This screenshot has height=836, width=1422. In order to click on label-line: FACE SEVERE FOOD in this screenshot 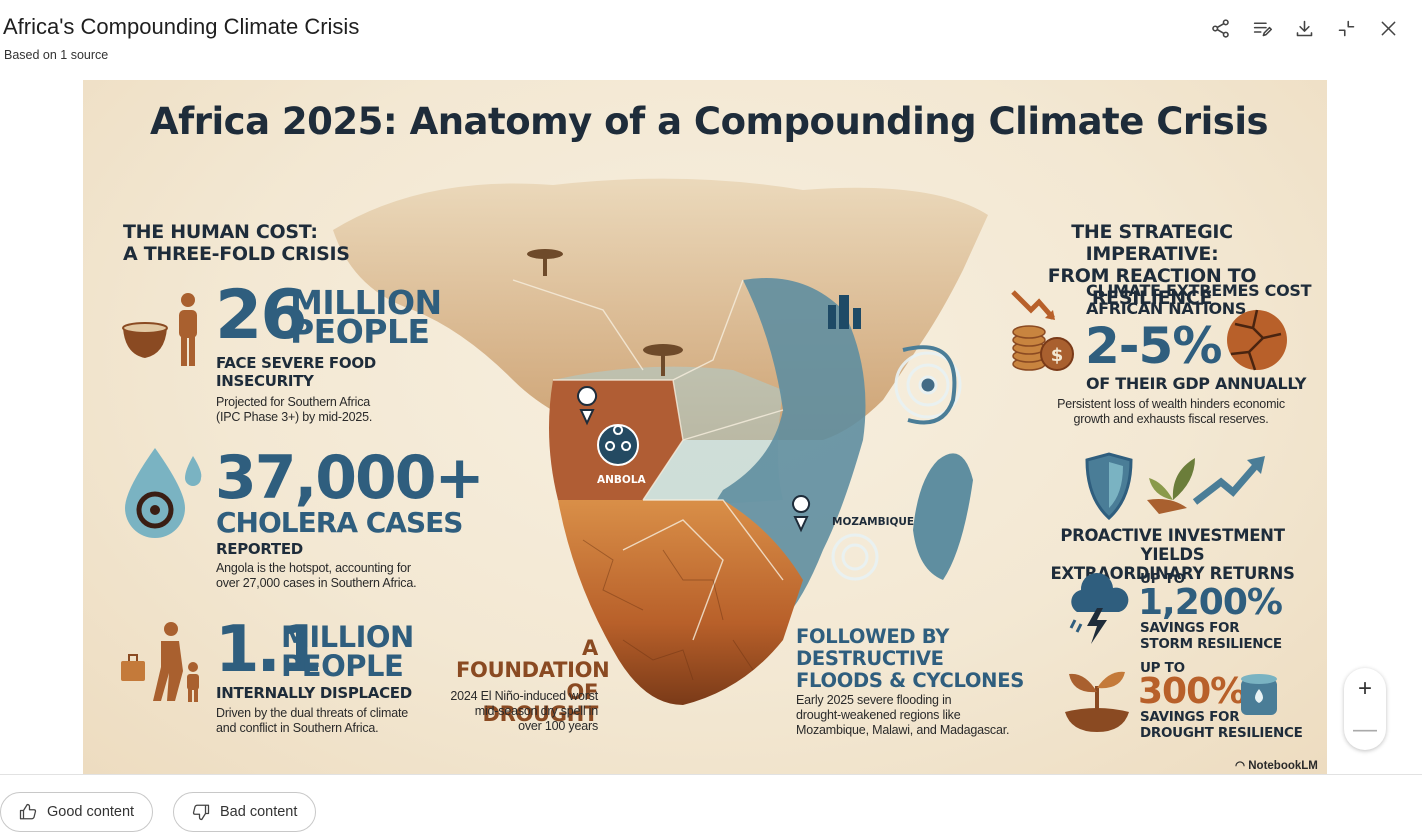, I will do `click(296, 363)`.